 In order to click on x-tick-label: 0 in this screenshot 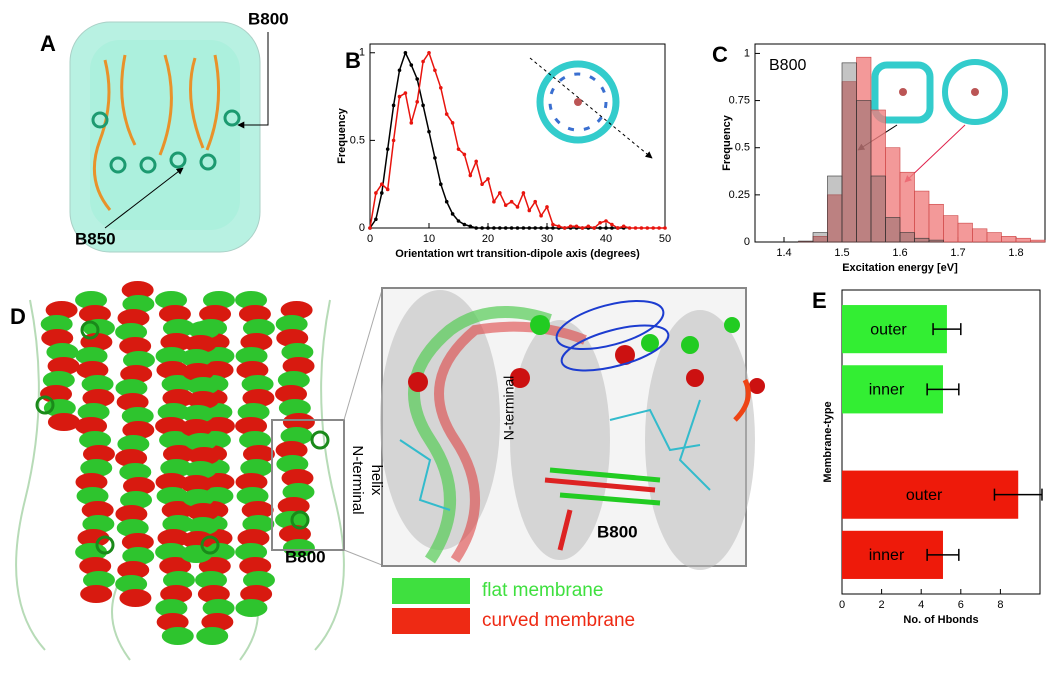, I will do `click(370, 239)`.